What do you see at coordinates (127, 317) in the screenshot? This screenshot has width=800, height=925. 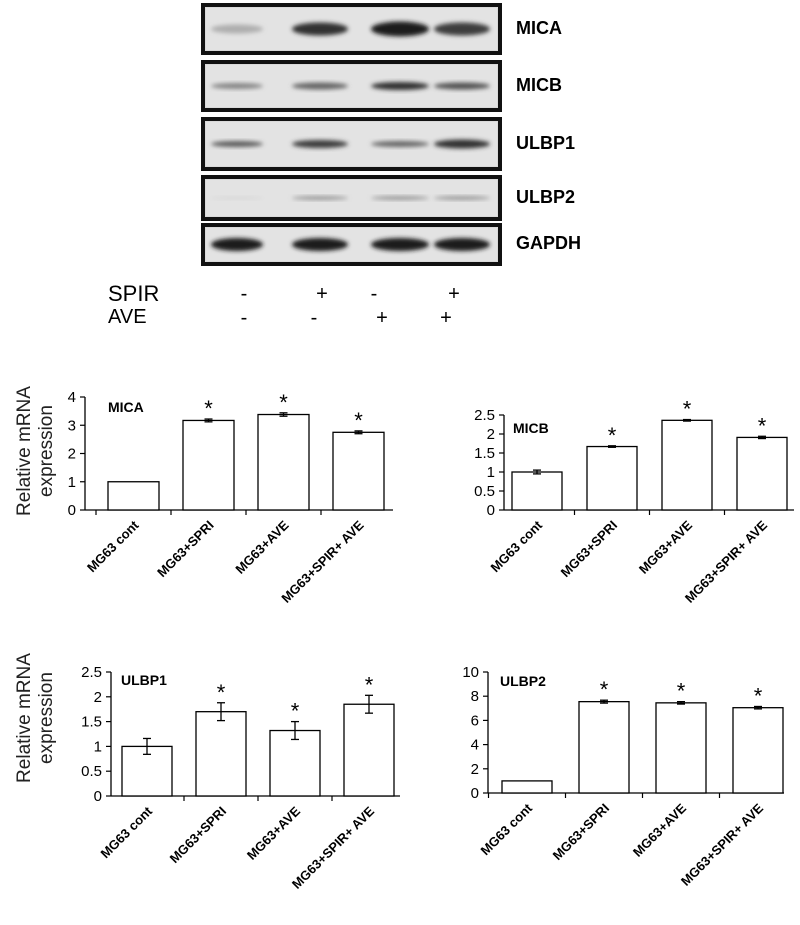 I see `treatment-label-ave: AVE` at bounding box center [127, 317].